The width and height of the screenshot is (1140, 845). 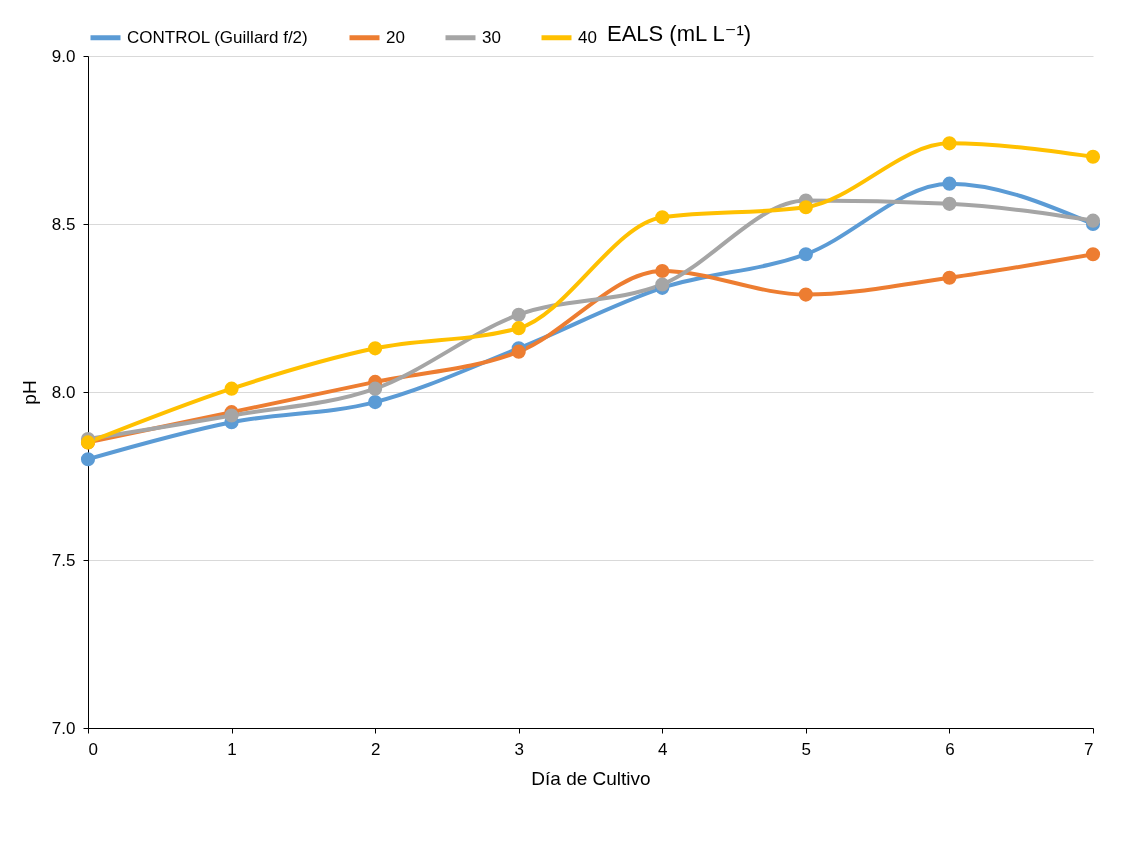 I want to click on x-tick-label: 5, so click(x=806, y=749).